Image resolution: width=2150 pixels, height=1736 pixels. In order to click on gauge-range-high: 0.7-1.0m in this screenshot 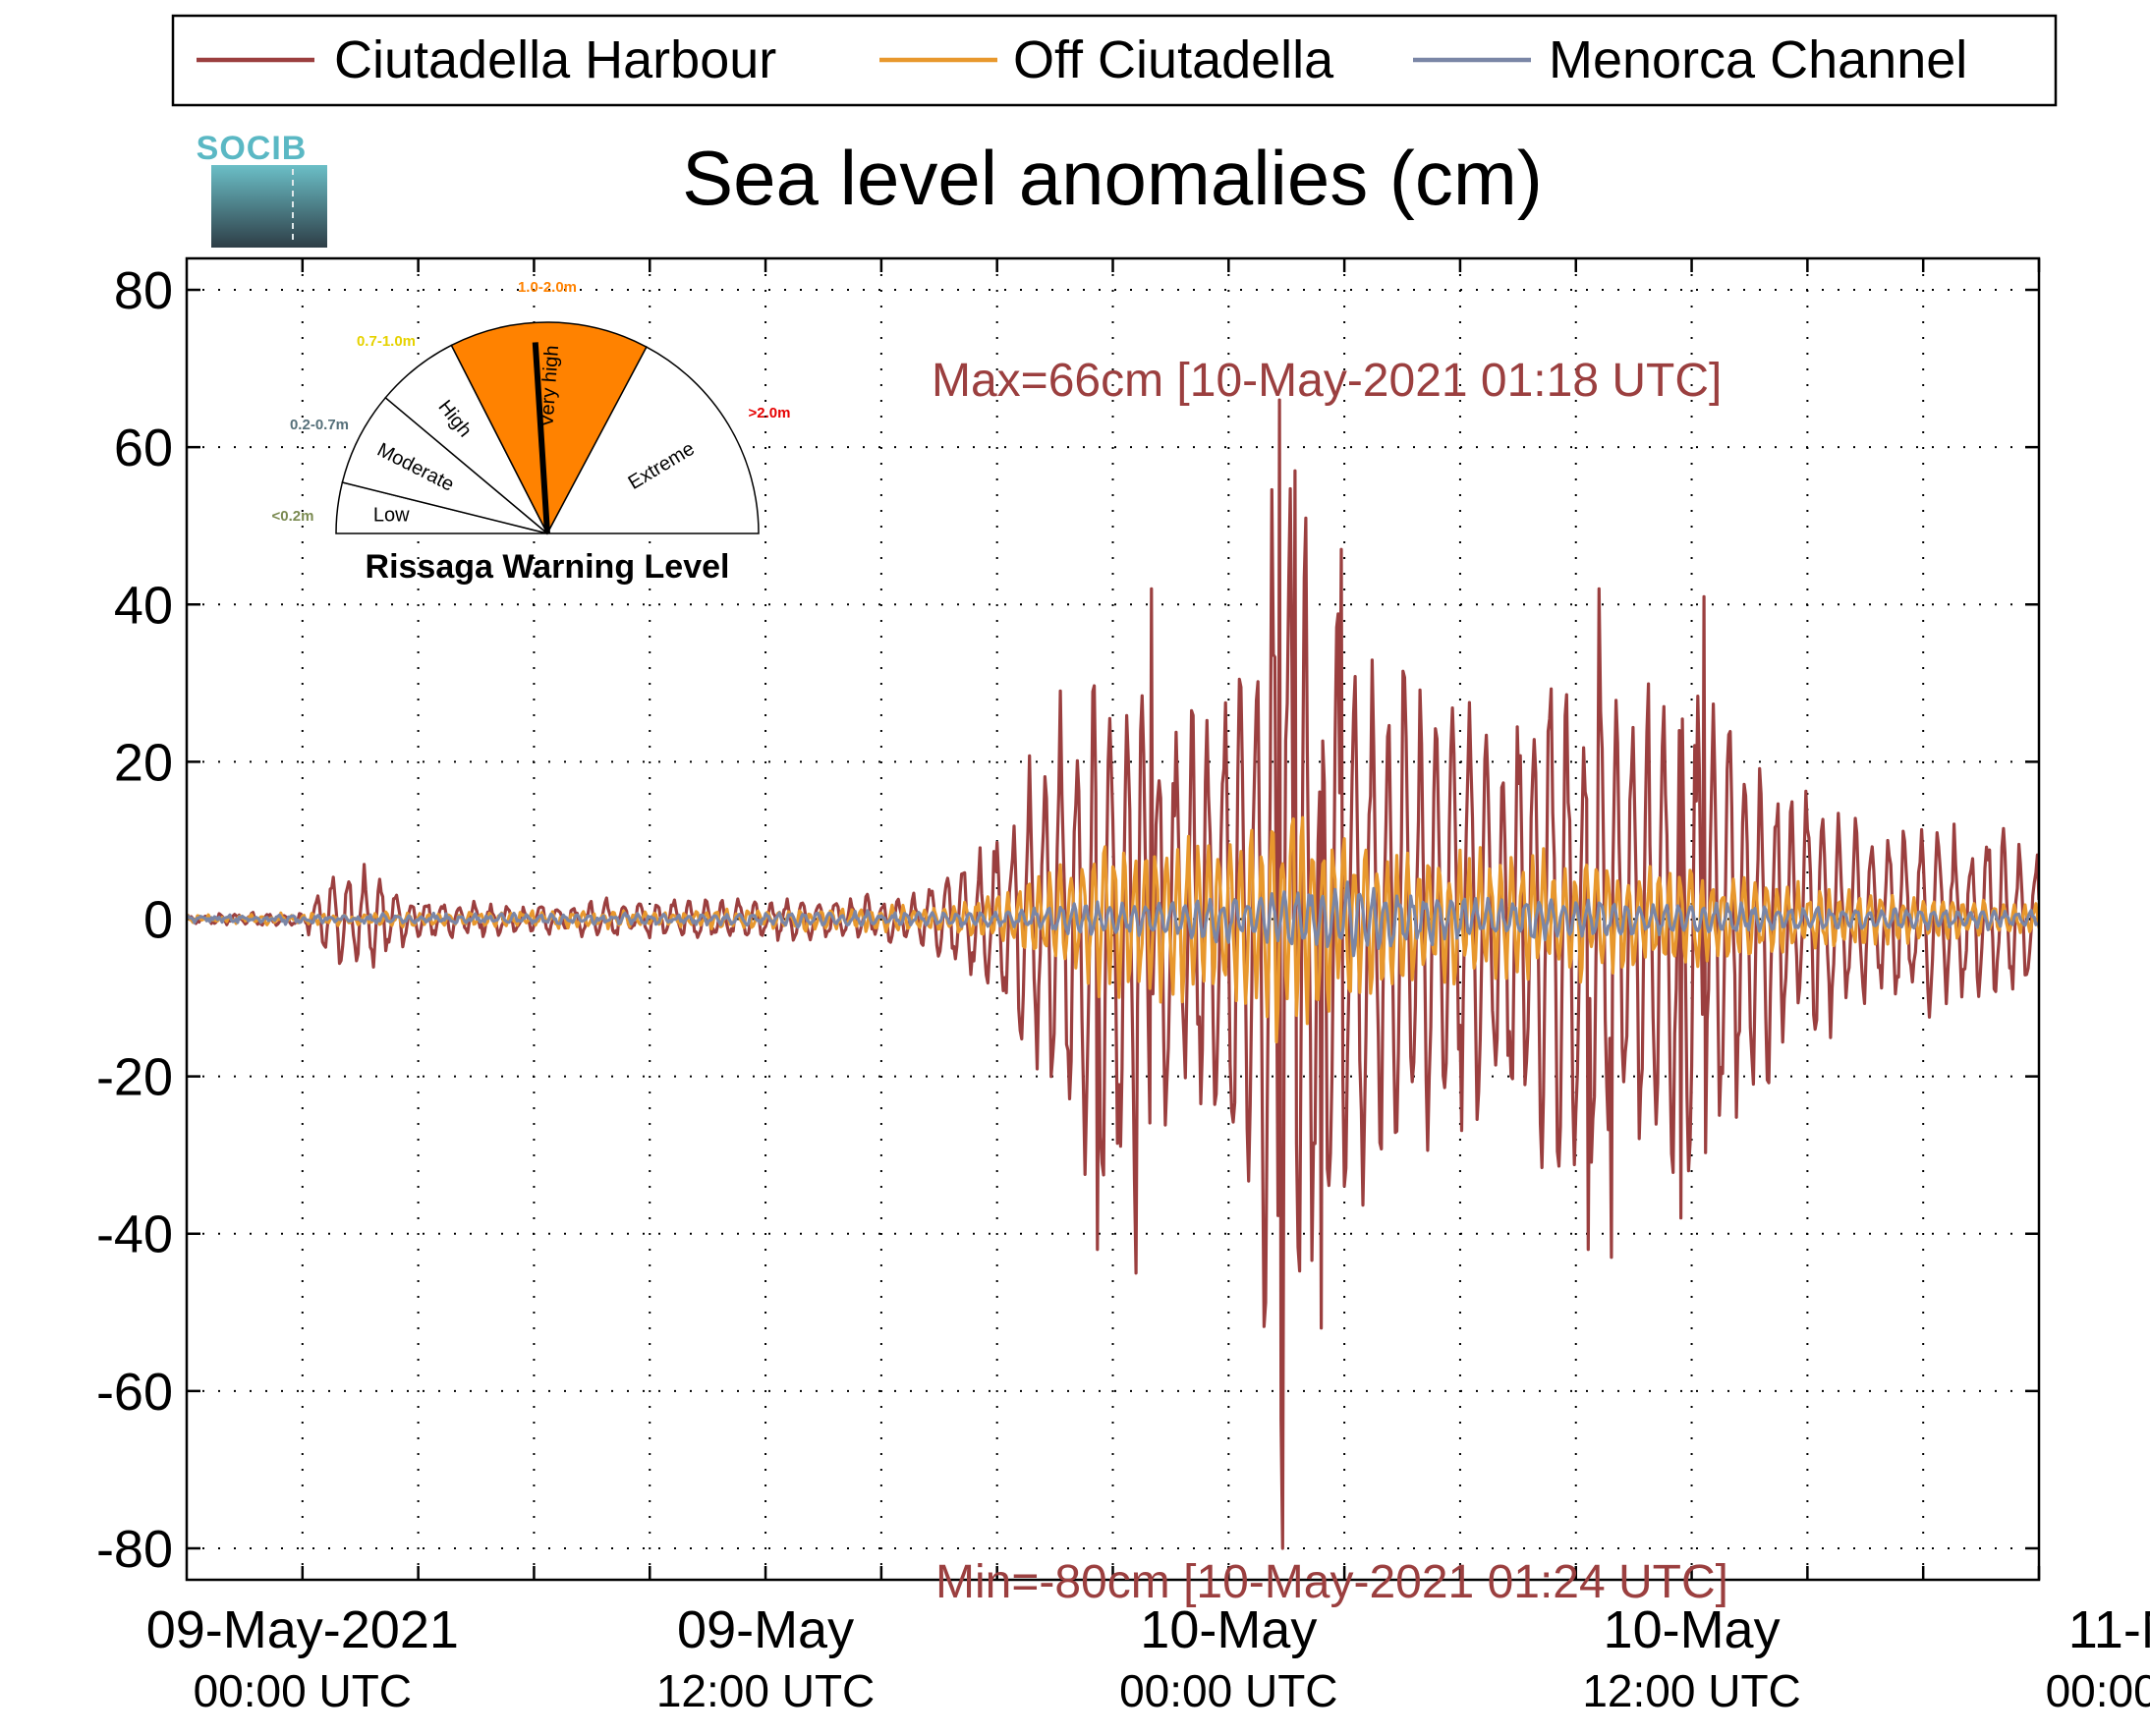, I will do `click(386, 341)`.